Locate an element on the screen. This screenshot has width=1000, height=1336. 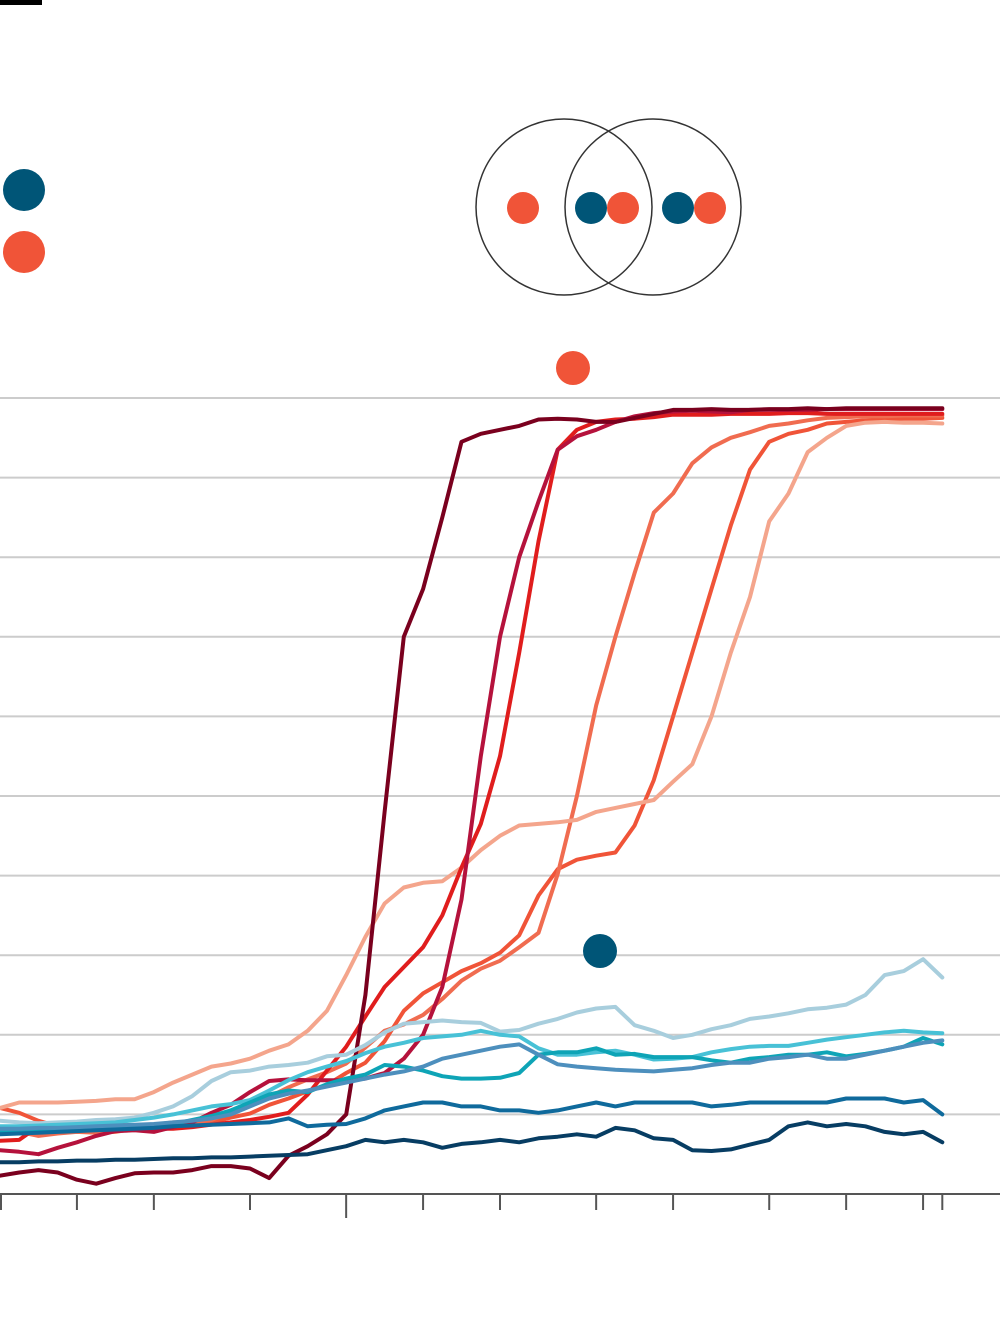
legend-swatch-red is located at coordinates (24, 252).